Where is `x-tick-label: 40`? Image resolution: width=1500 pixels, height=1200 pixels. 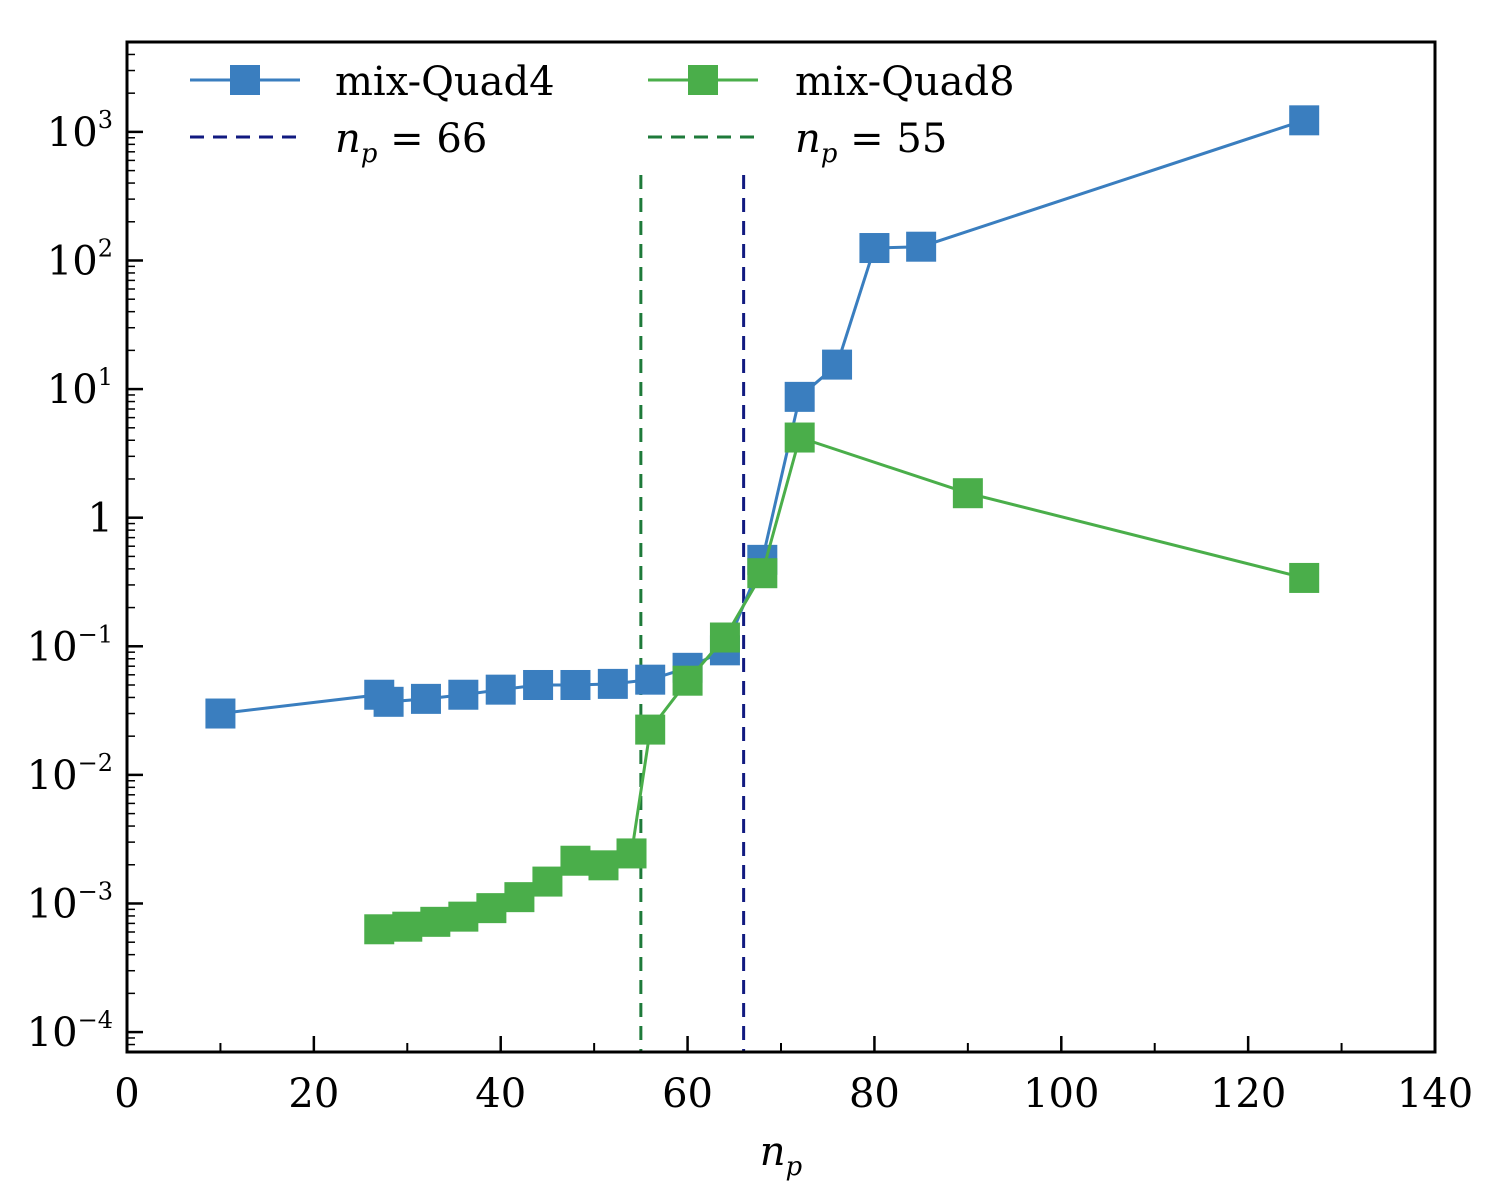 x-tick-label: 40 is located at coordinates (500, 1094).